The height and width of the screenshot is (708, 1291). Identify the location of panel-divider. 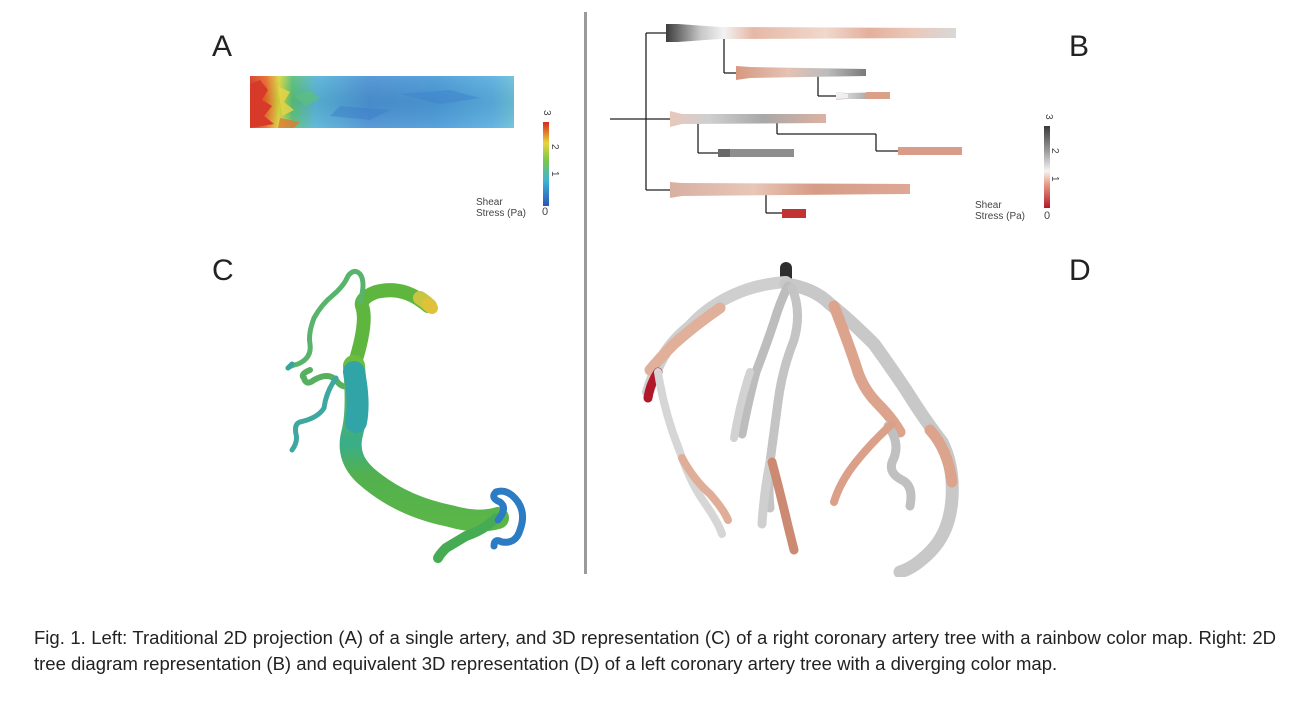
(585, 293).